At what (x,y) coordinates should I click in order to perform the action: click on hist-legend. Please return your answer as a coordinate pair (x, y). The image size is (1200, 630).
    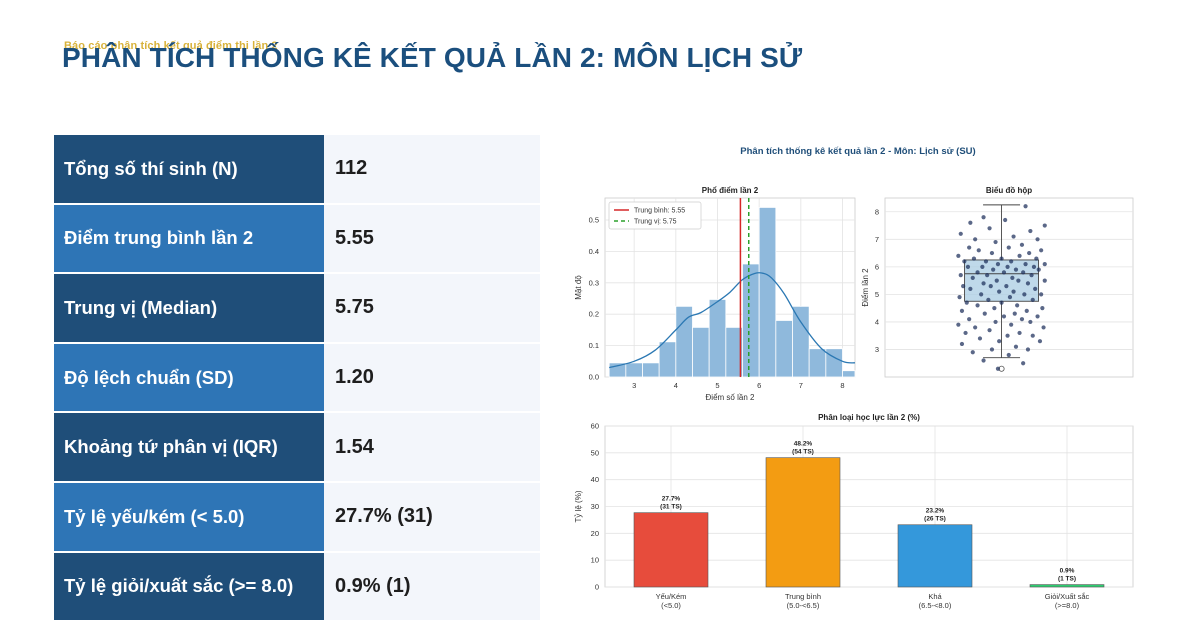
    Looking at the image, I should click on (655, 215).